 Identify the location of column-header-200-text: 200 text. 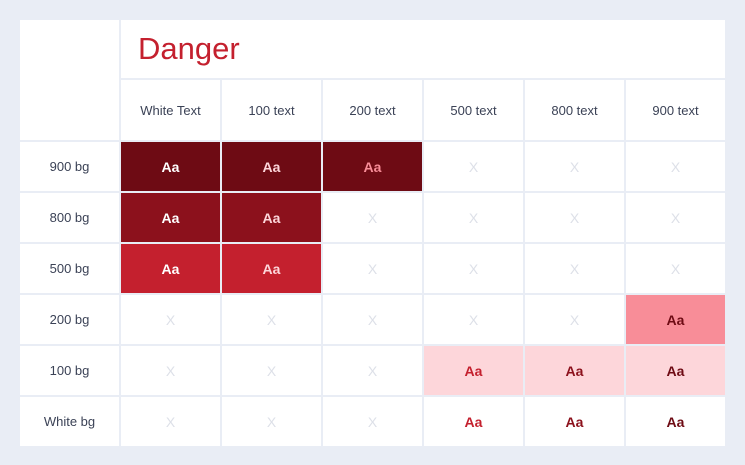
(372, 110).